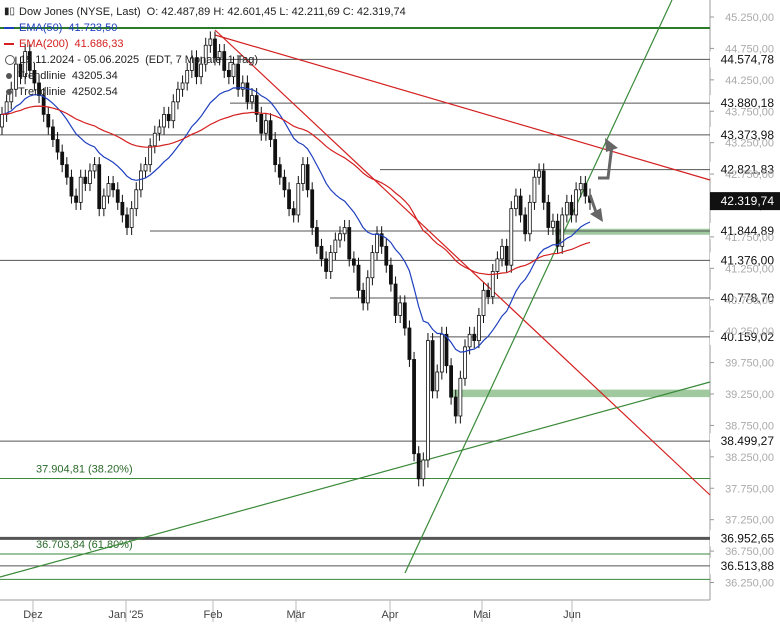 The image size is (780, 625). I want to click on price-level-label: 41.844,89, so click(748, 231).